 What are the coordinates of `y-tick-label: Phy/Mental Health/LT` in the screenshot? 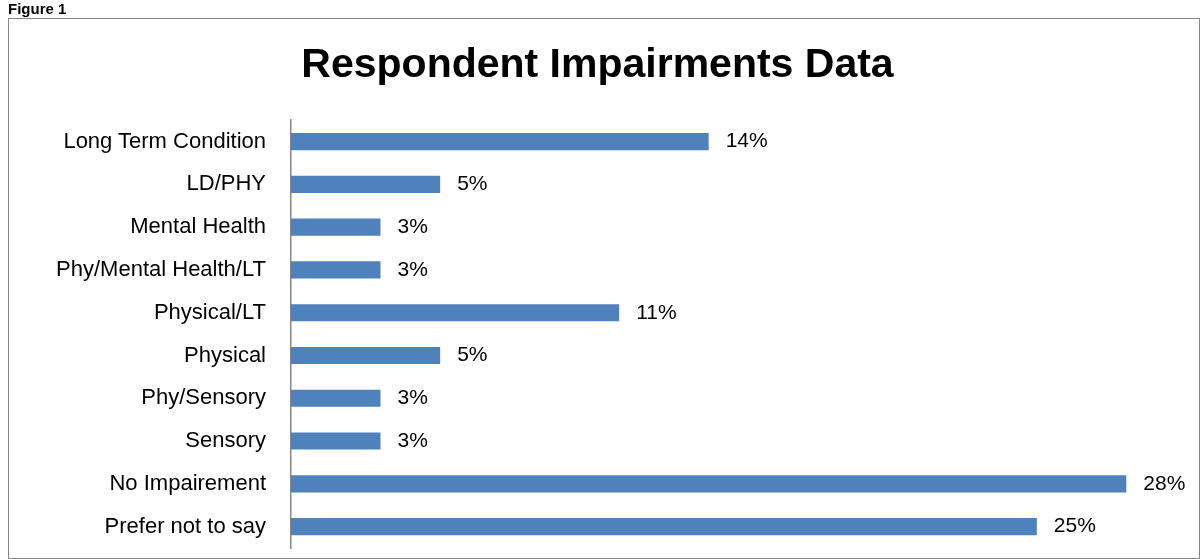 It's located at (161, 268).